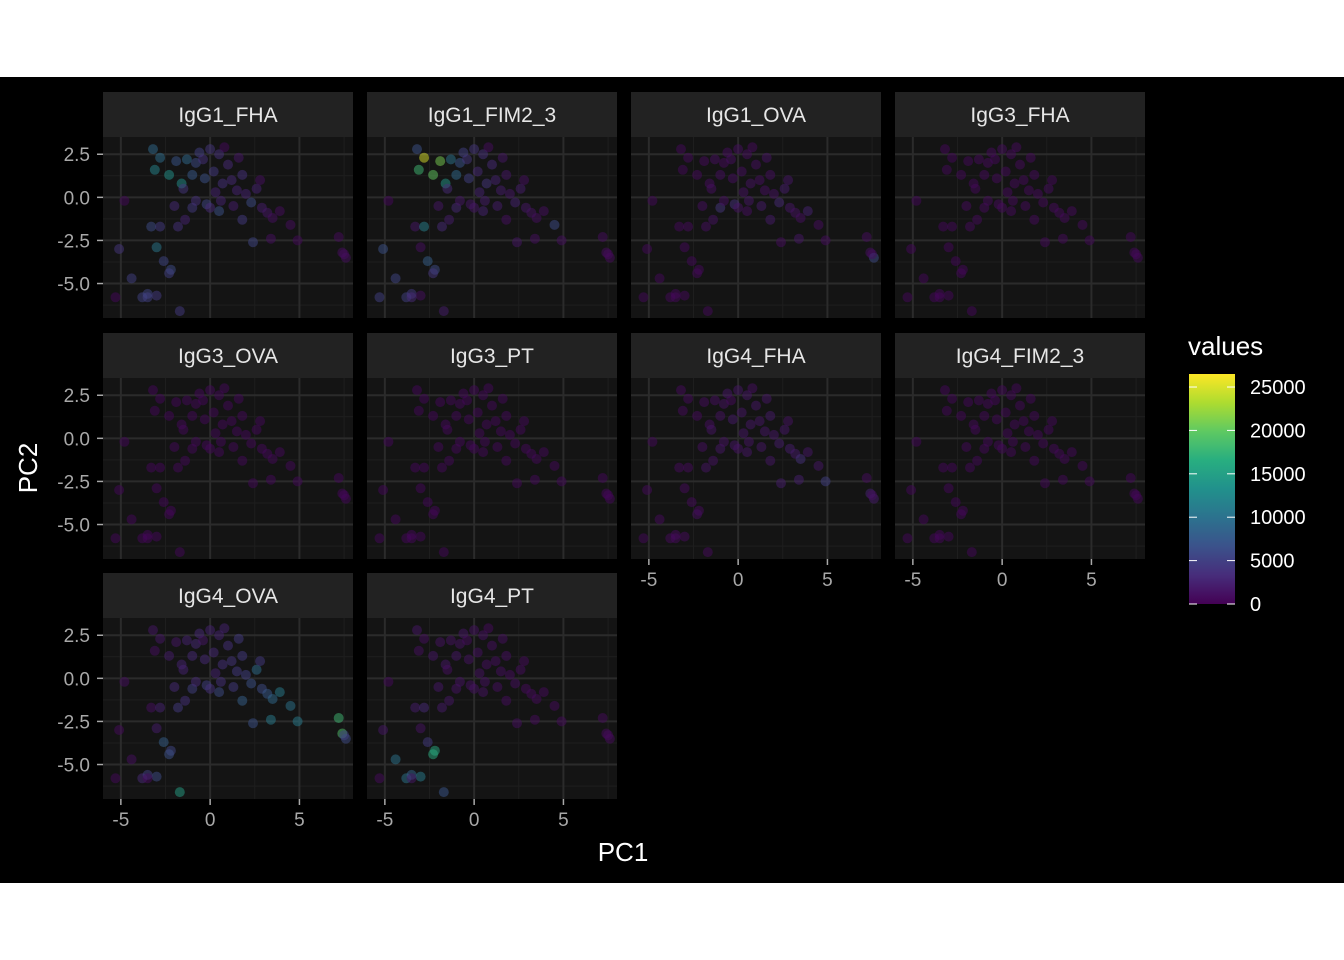 This screenshot has height=960, width=1344. I want to click on facet-strip-label: IgG3_FHA, so click(1019, 115).